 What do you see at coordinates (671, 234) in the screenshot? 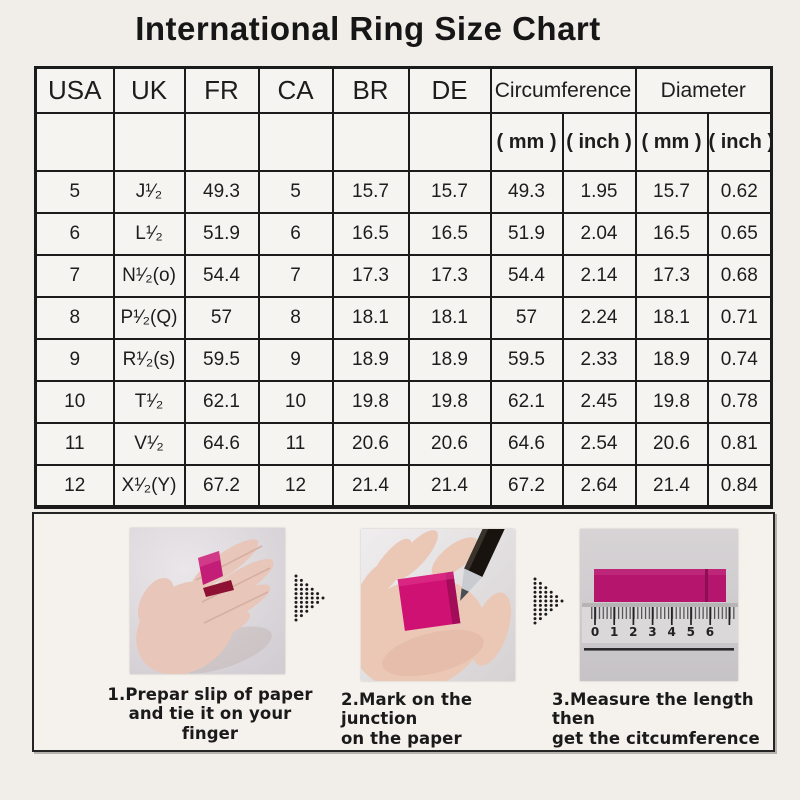
I see `table-cell: 16.5` at bounding box center [671, 234].